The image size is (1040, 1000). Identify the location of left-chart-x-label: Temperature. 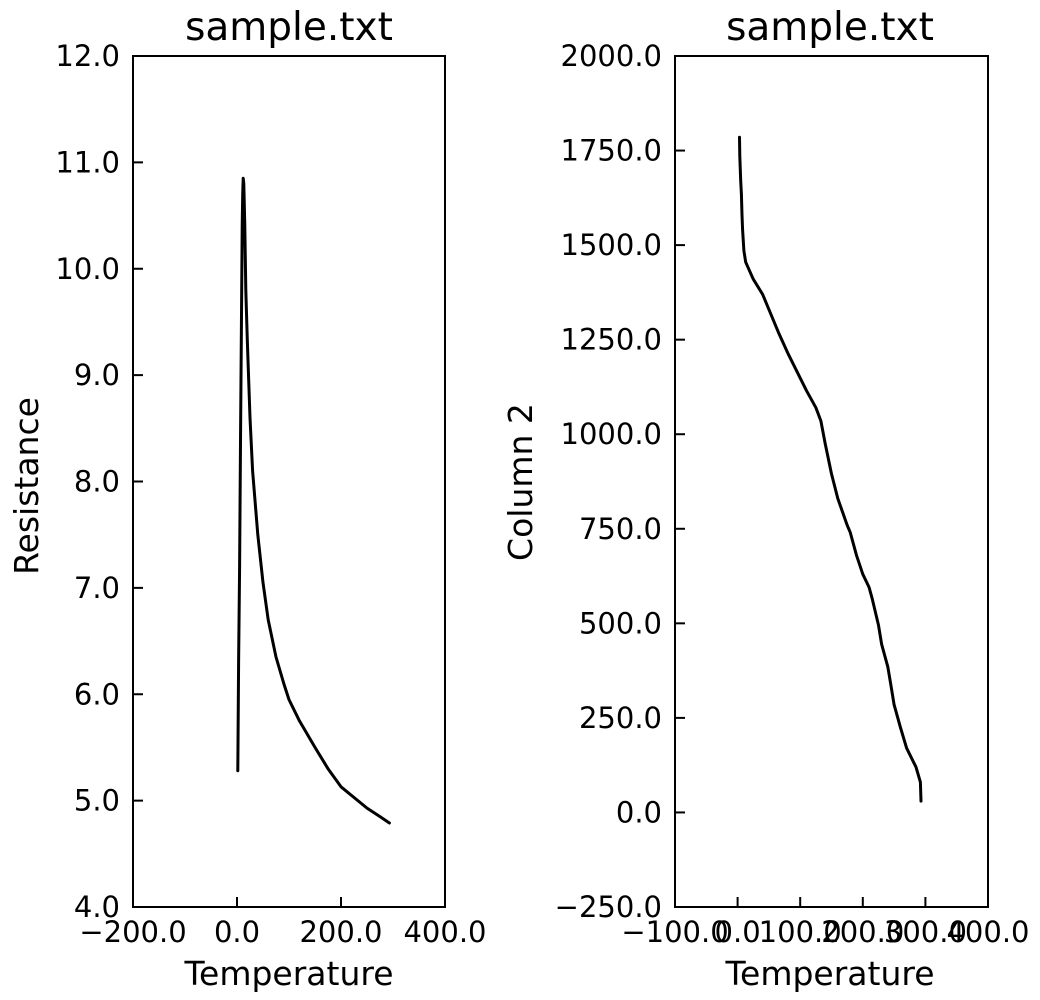
(288, 973).